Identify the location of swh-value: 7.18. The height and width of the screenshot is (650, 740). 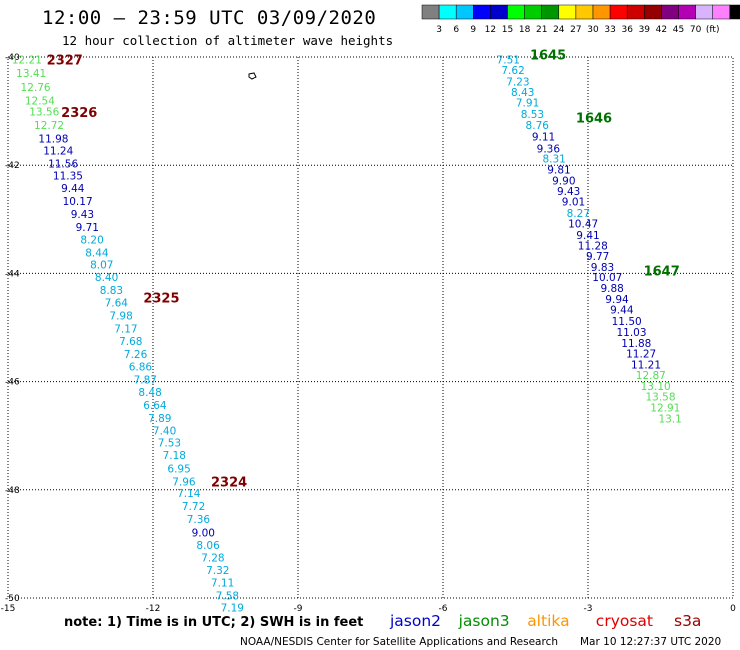
(174, 456).